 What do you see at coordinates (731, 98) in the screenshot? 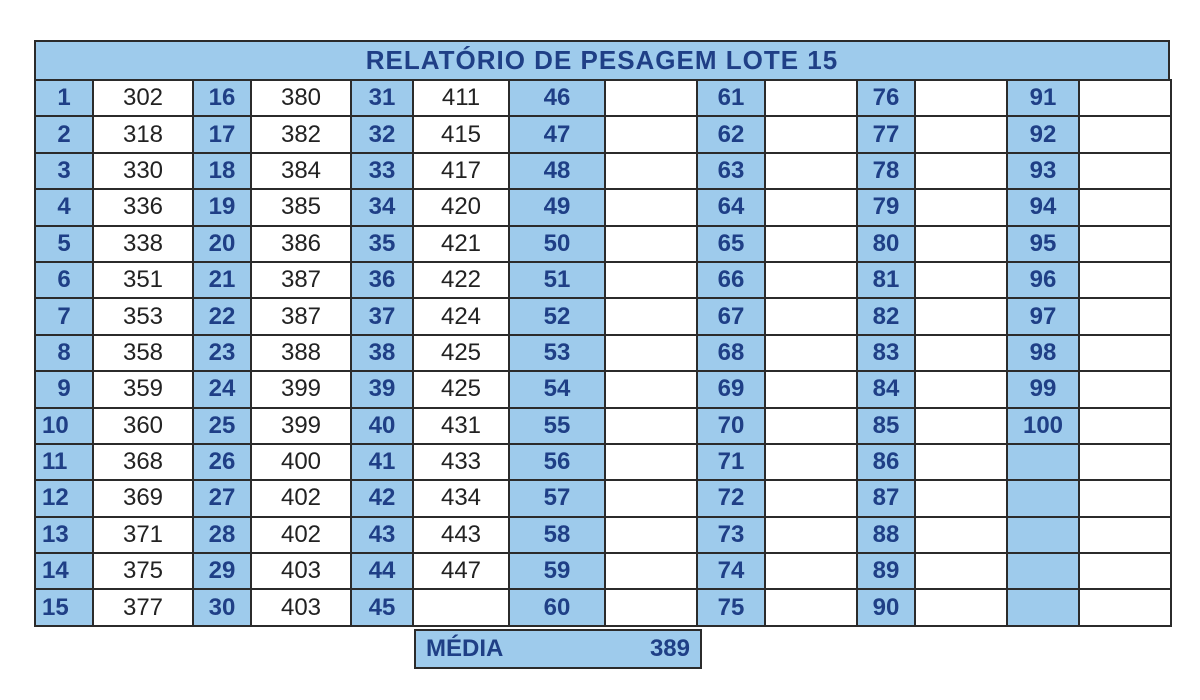
I see `animal-number-cell: 61` at bounding box center [731, 98].